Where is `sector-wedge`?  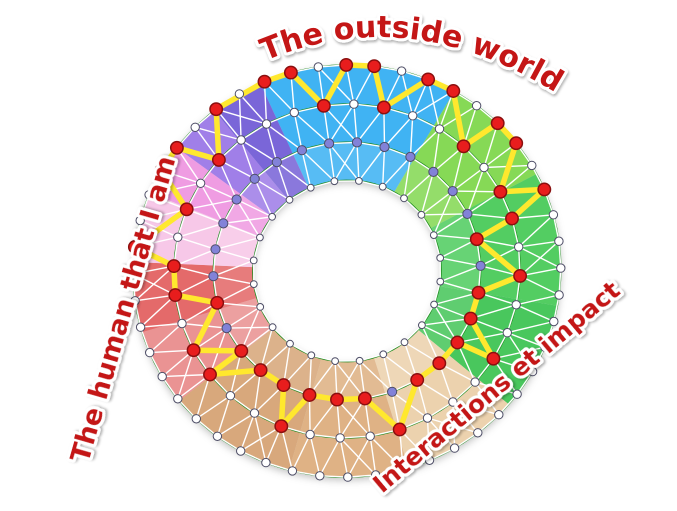 sector-wedge is located at coordinates (211, 192).